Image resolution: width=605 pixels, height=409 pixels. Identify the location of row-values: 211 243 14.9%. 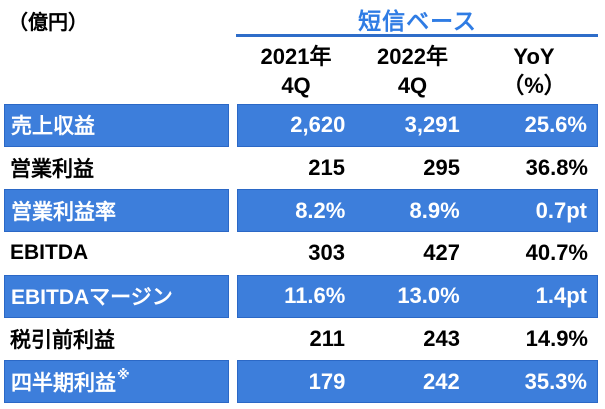
(417, 339).